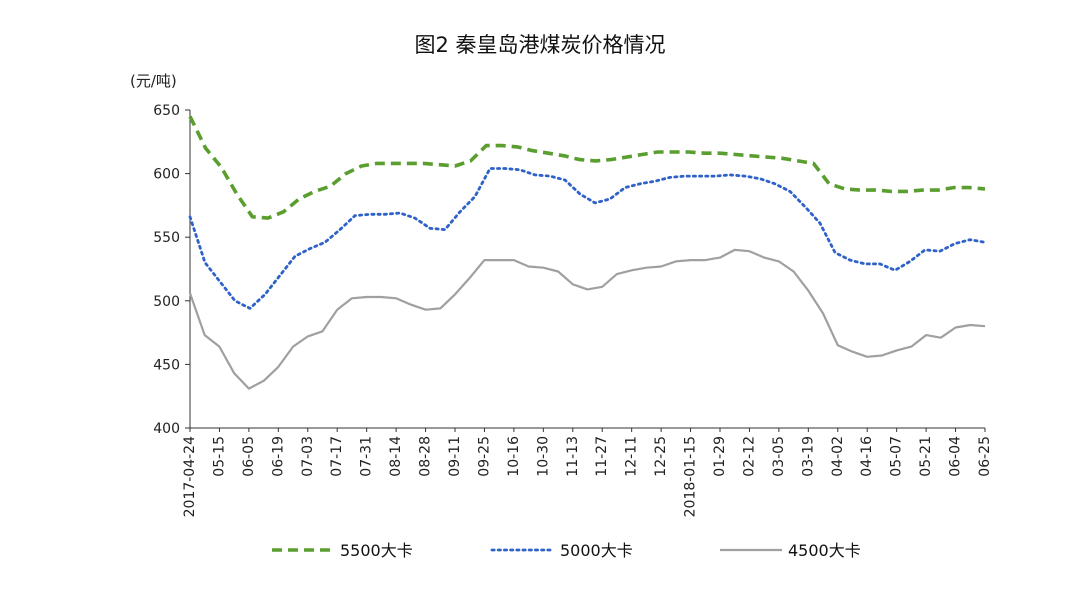  What do you see at coordinates (484, 456) in the screenshot?
I see `x-tick-label: 09-25` at bounding box center [484, 456].